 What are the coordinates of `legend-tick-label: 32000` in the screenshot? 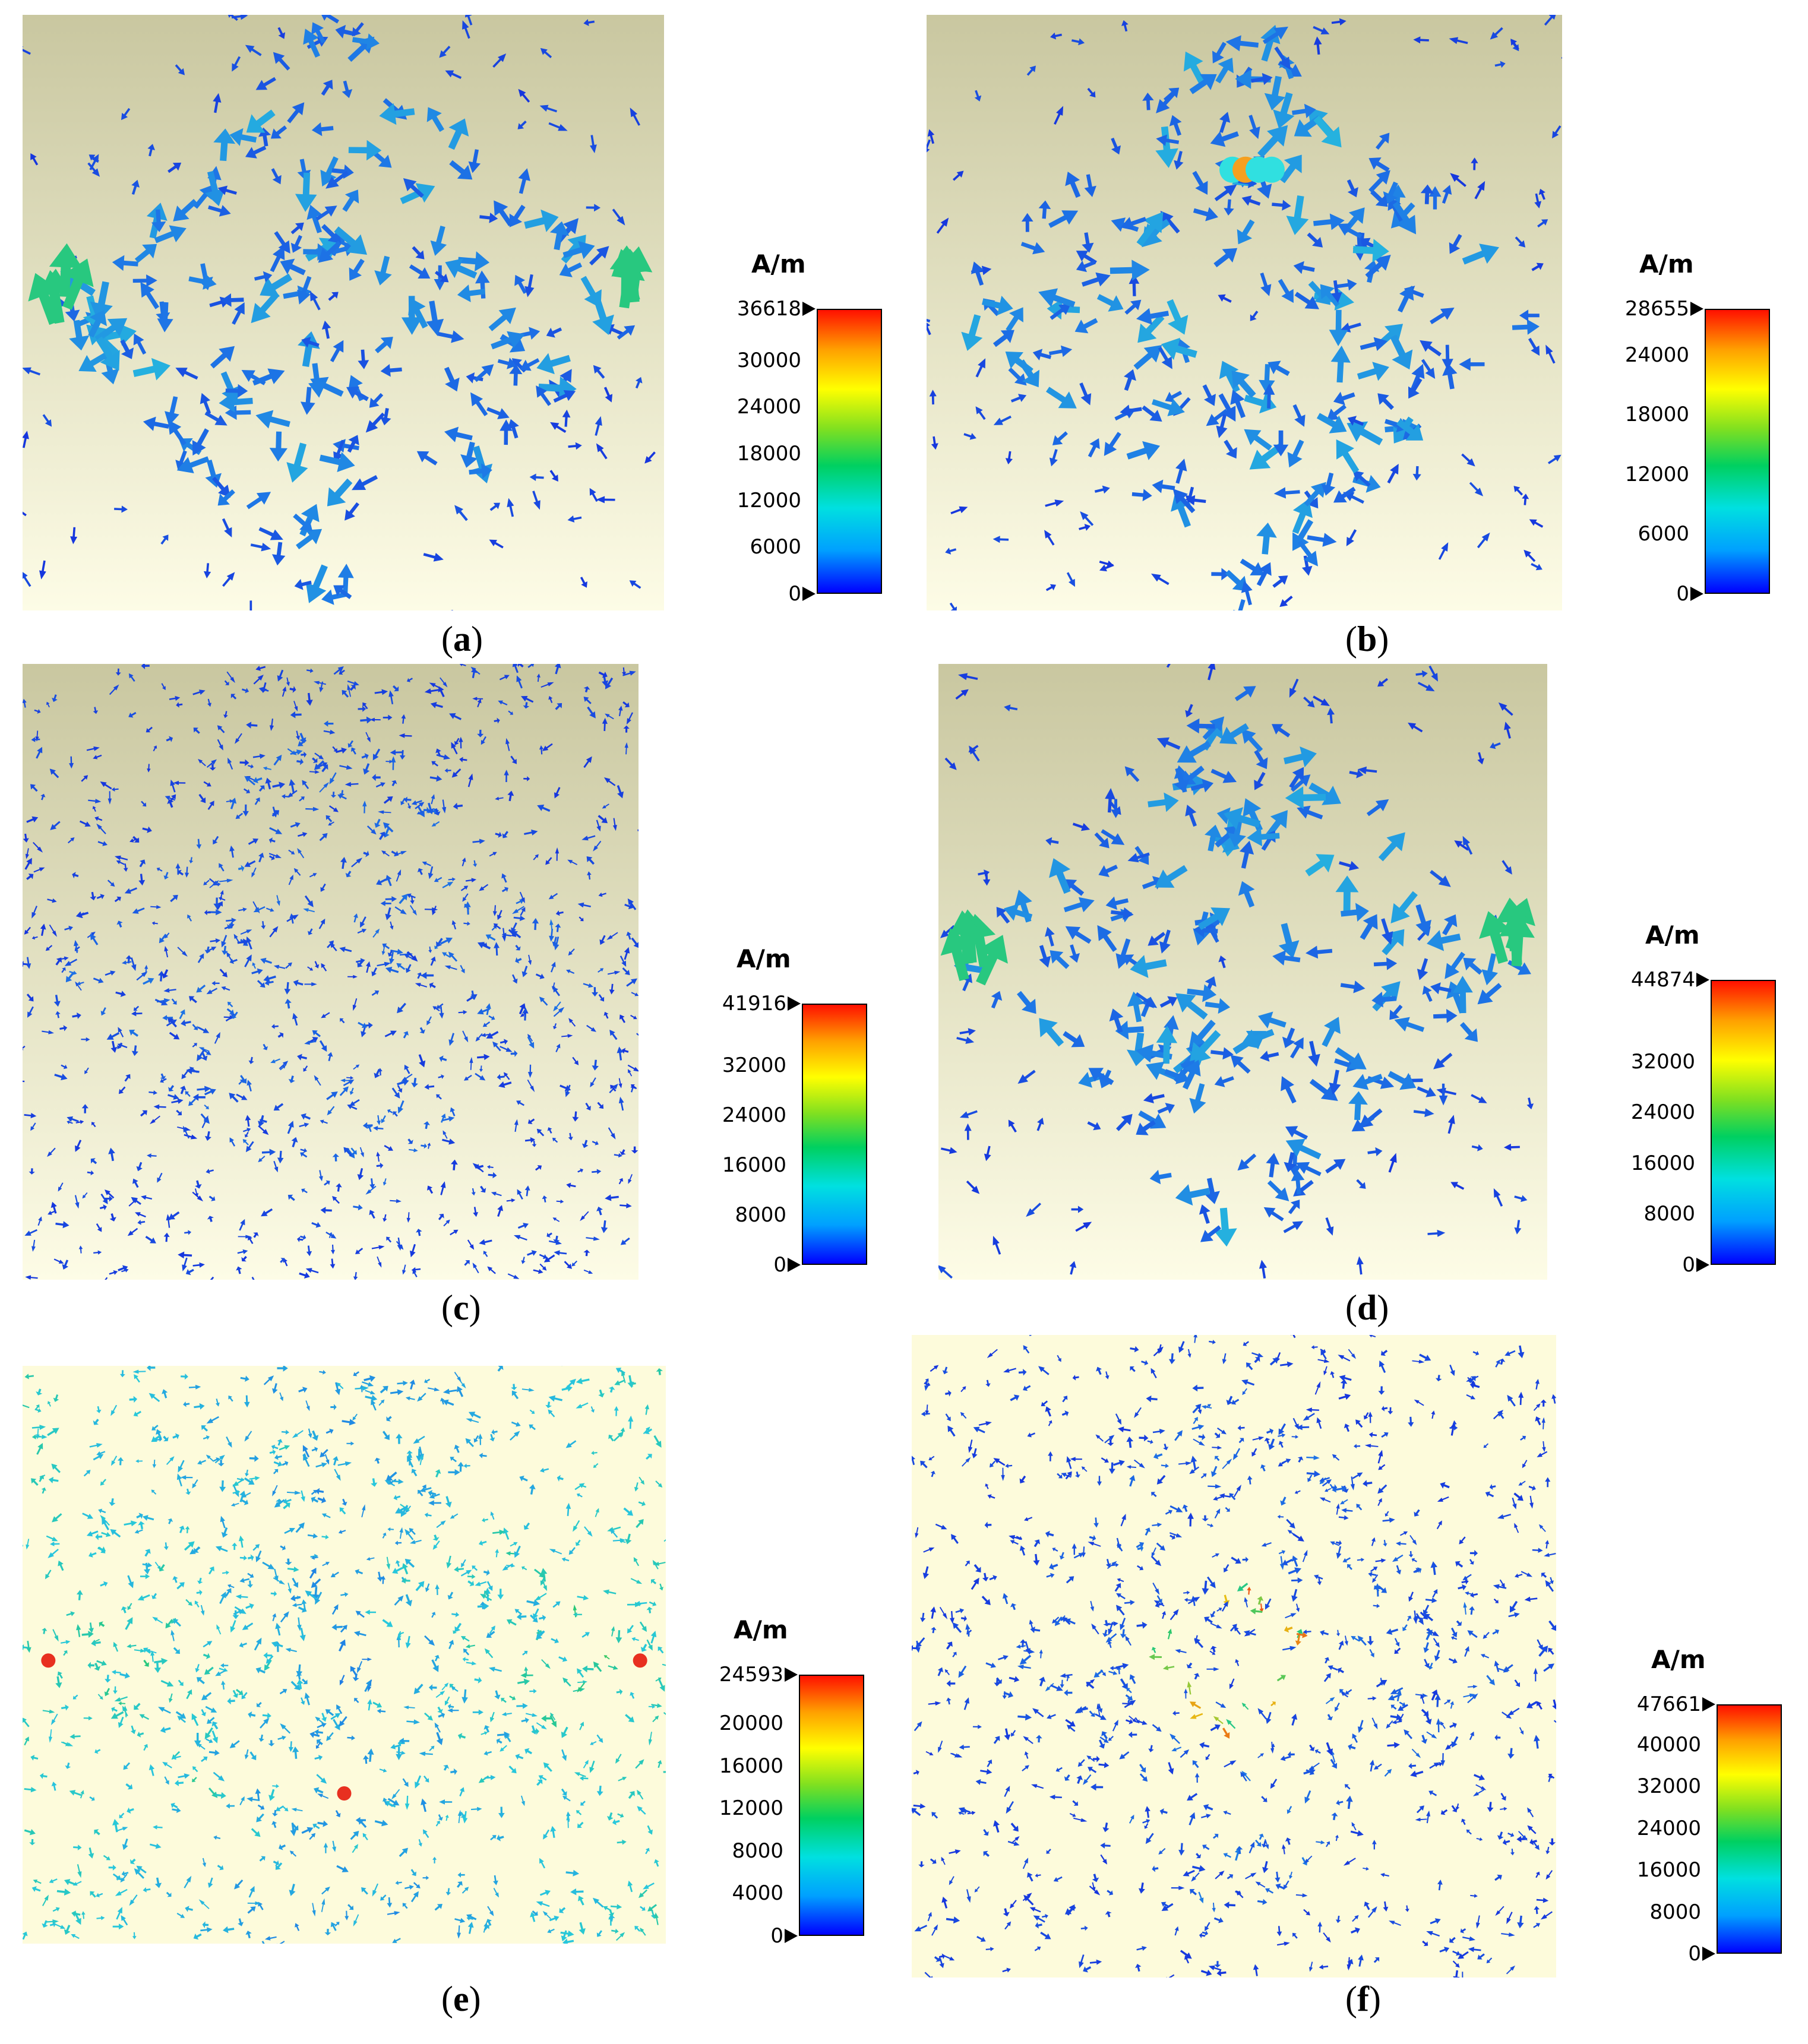 It's located at (754, 1065).